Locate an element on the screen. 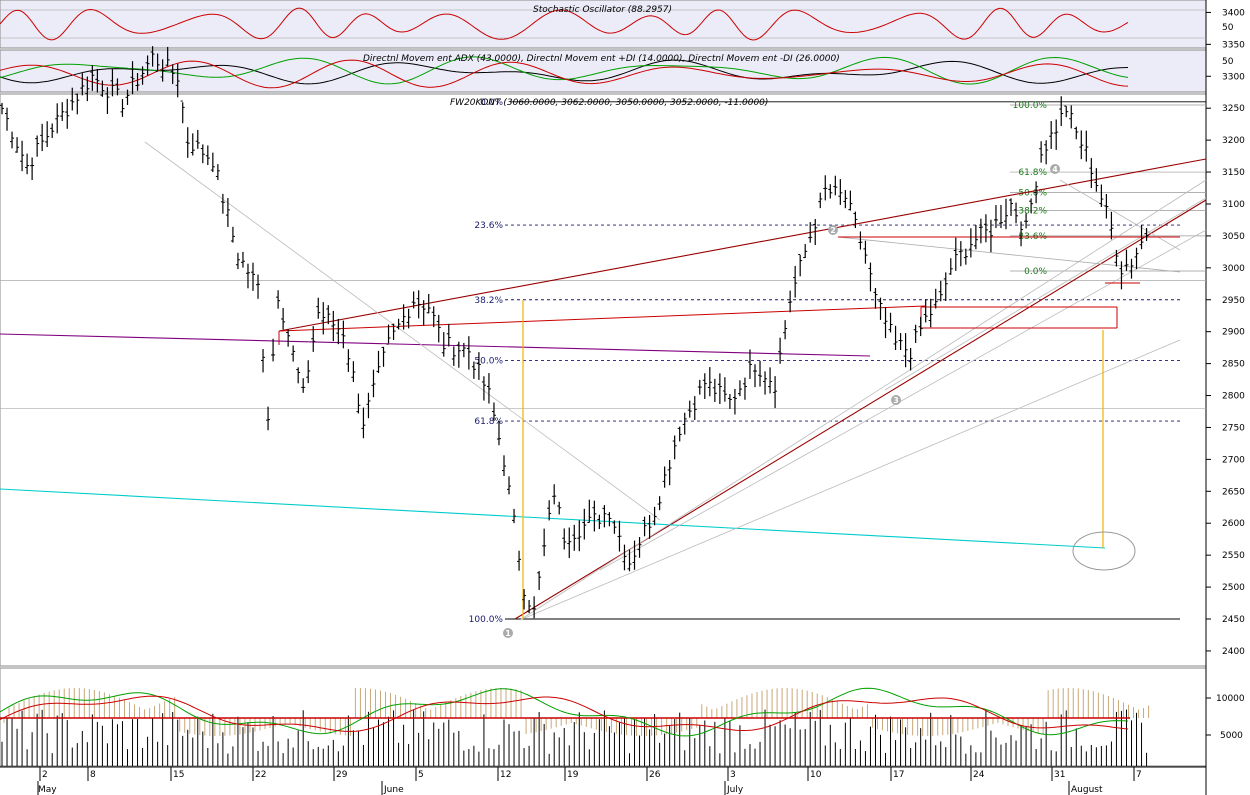 The image size is (1250, 795). signal-slow-line is located at coordinates (564, 713).